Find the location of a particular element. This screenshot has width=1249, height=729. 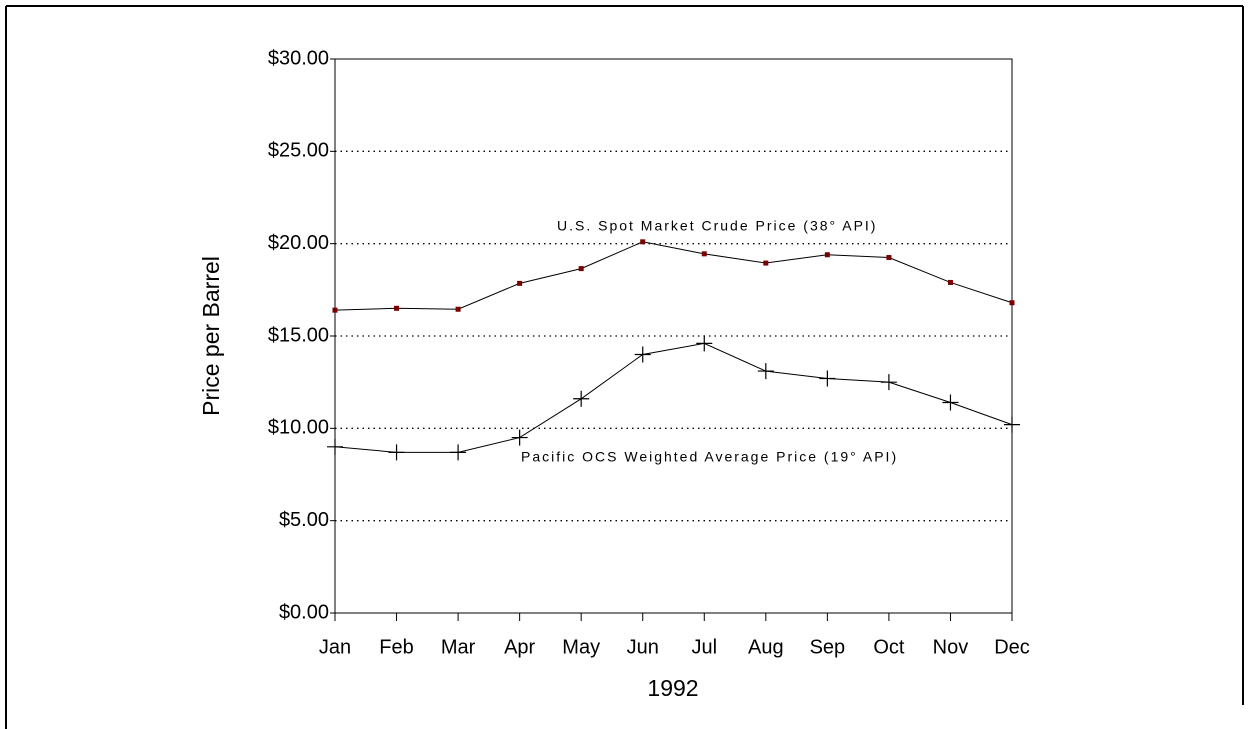

y-tick-label: $20.00 is located at coordinates (298, 243).